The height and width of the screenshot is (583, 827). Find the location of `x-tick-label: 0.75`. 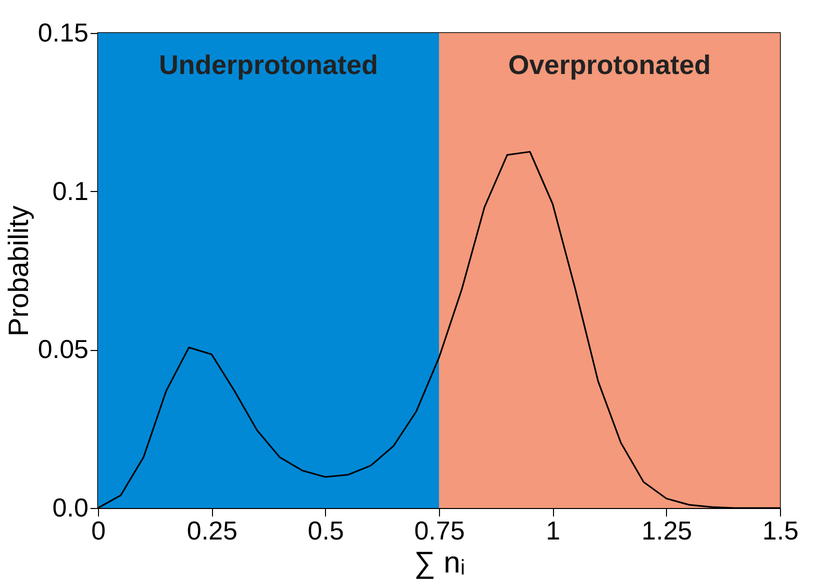

x-tick-label: 0.75 is located at coordinates (439, 531).